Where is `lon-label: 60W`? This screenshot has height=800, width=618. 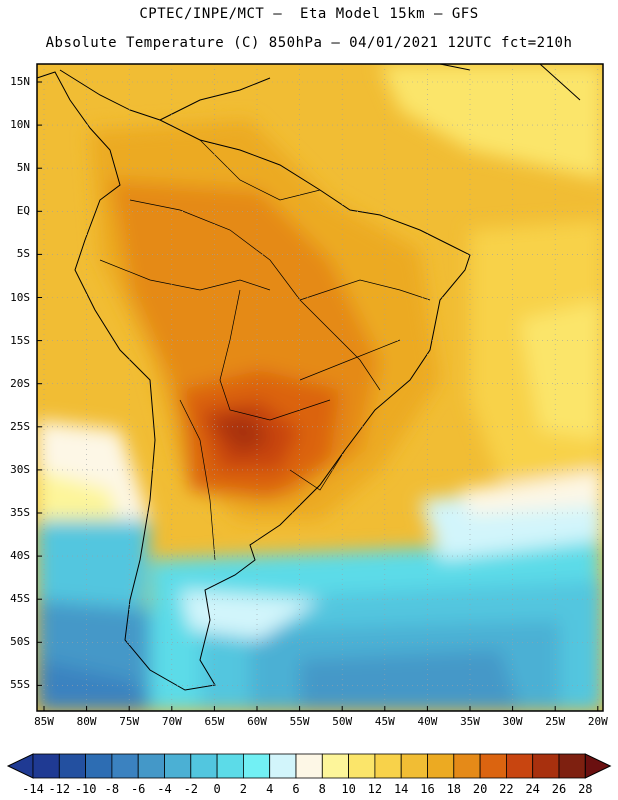 lon-label: 60W is located at coordinates (257, 721).